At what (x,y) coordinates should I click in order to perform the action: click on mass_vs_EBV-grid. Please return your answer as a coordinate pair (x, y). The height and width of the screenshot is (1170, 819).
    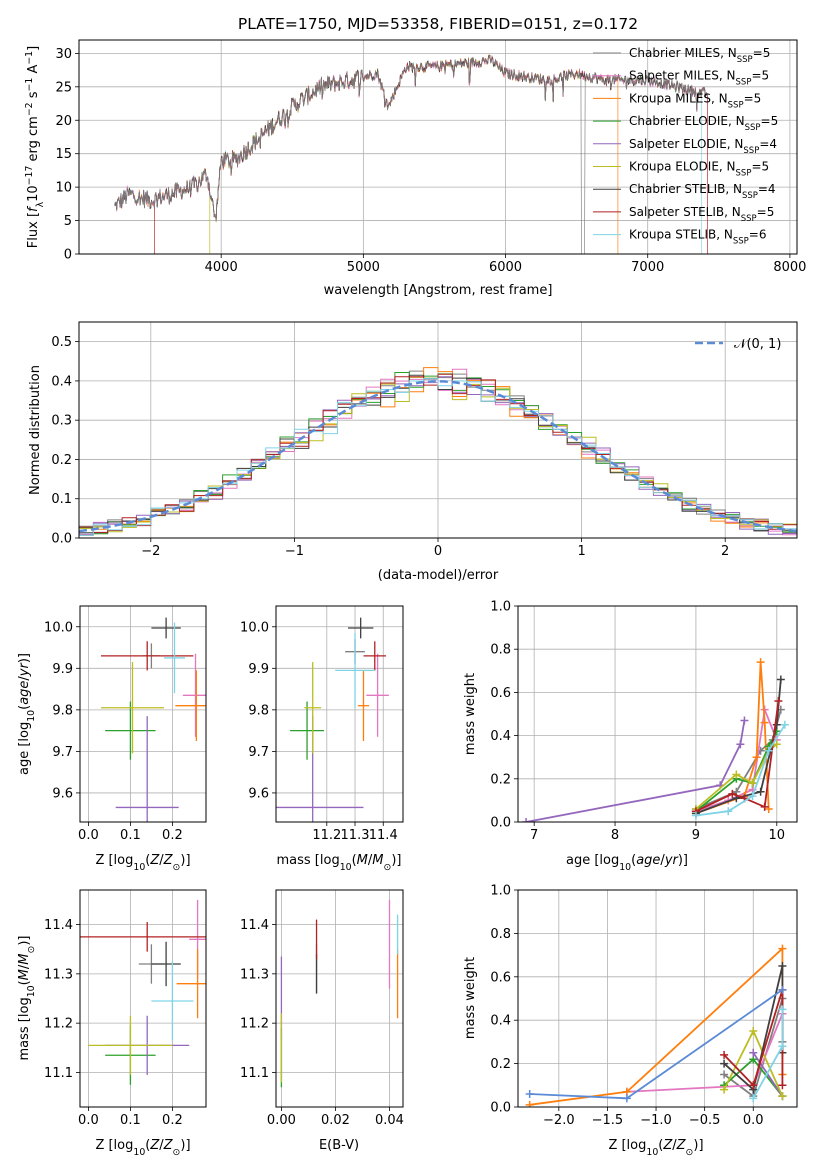
    Looking at the image, I should click on (339, 998).